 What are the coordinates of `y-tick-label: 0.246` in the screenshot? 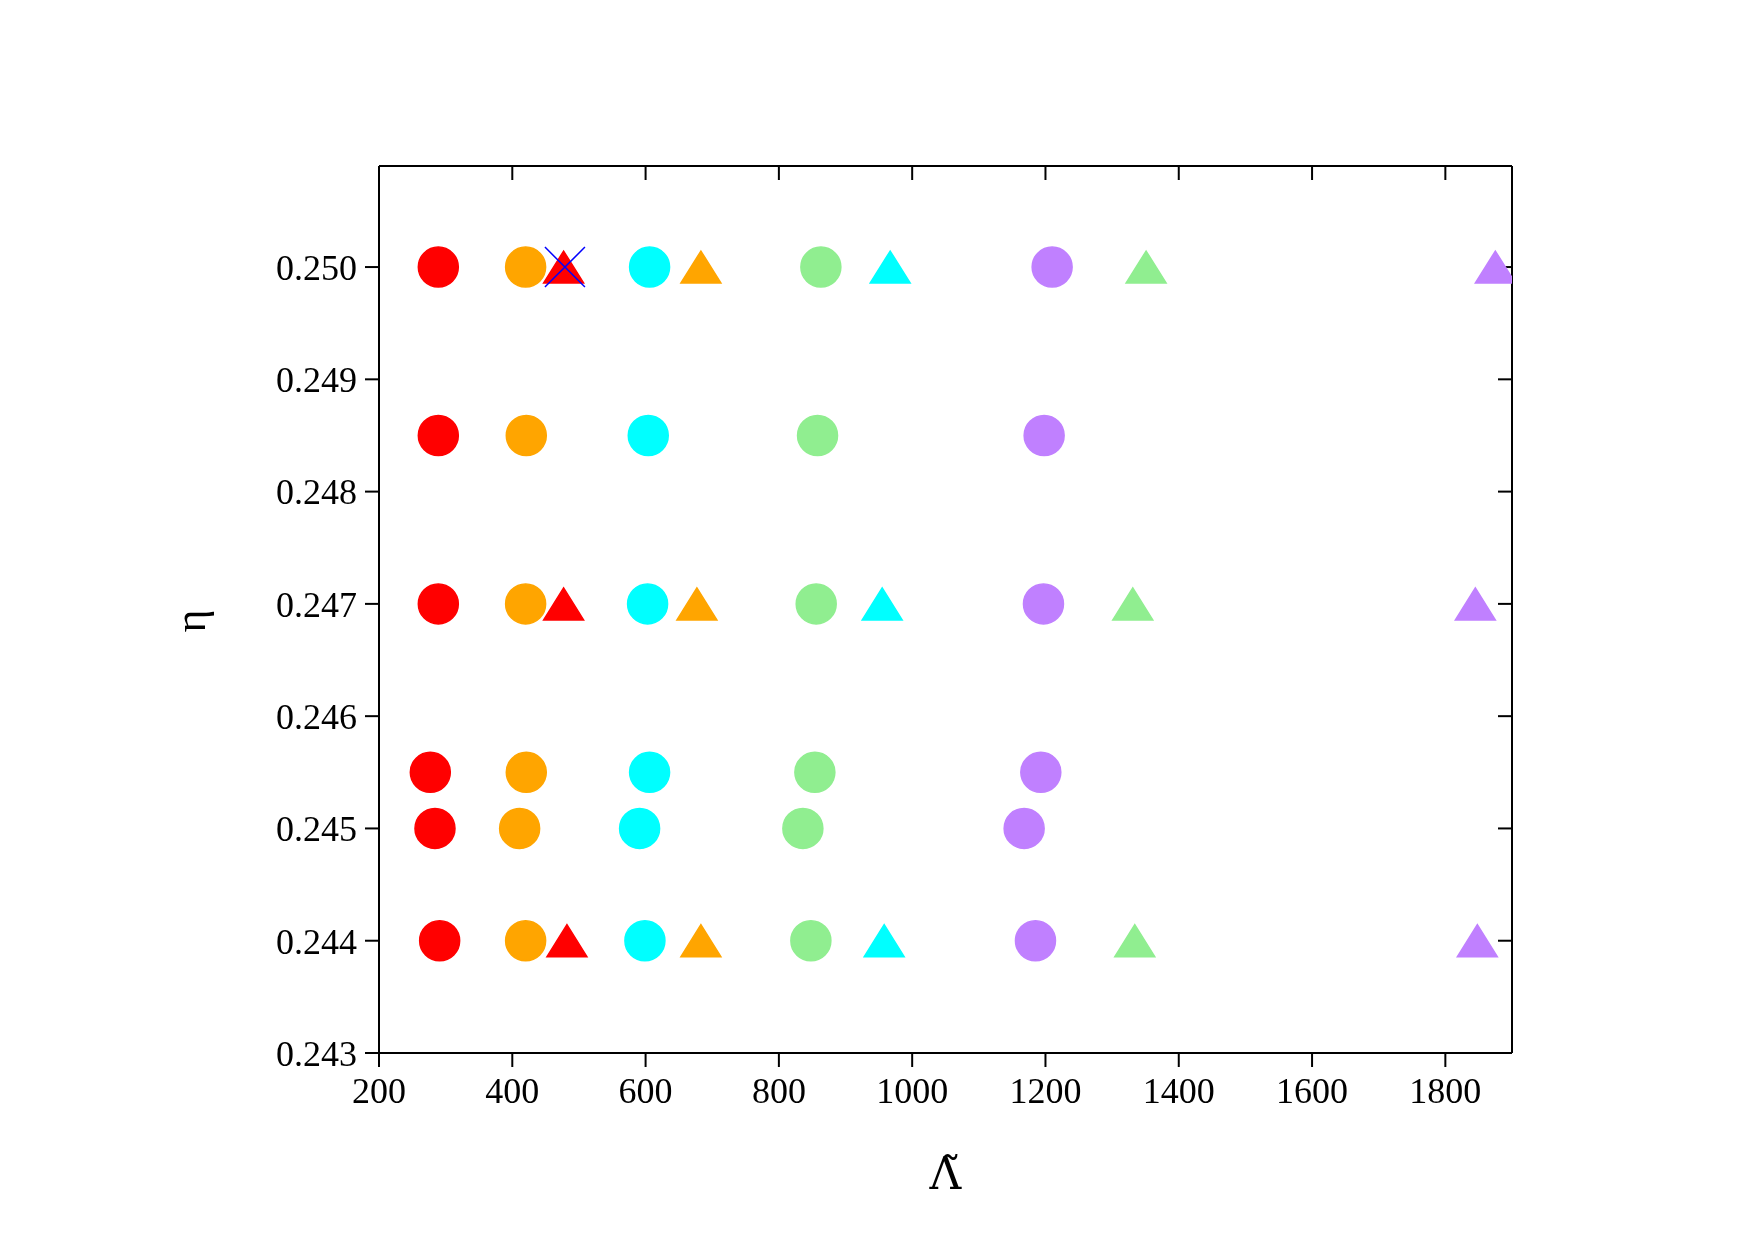 It's located at (316, 716).